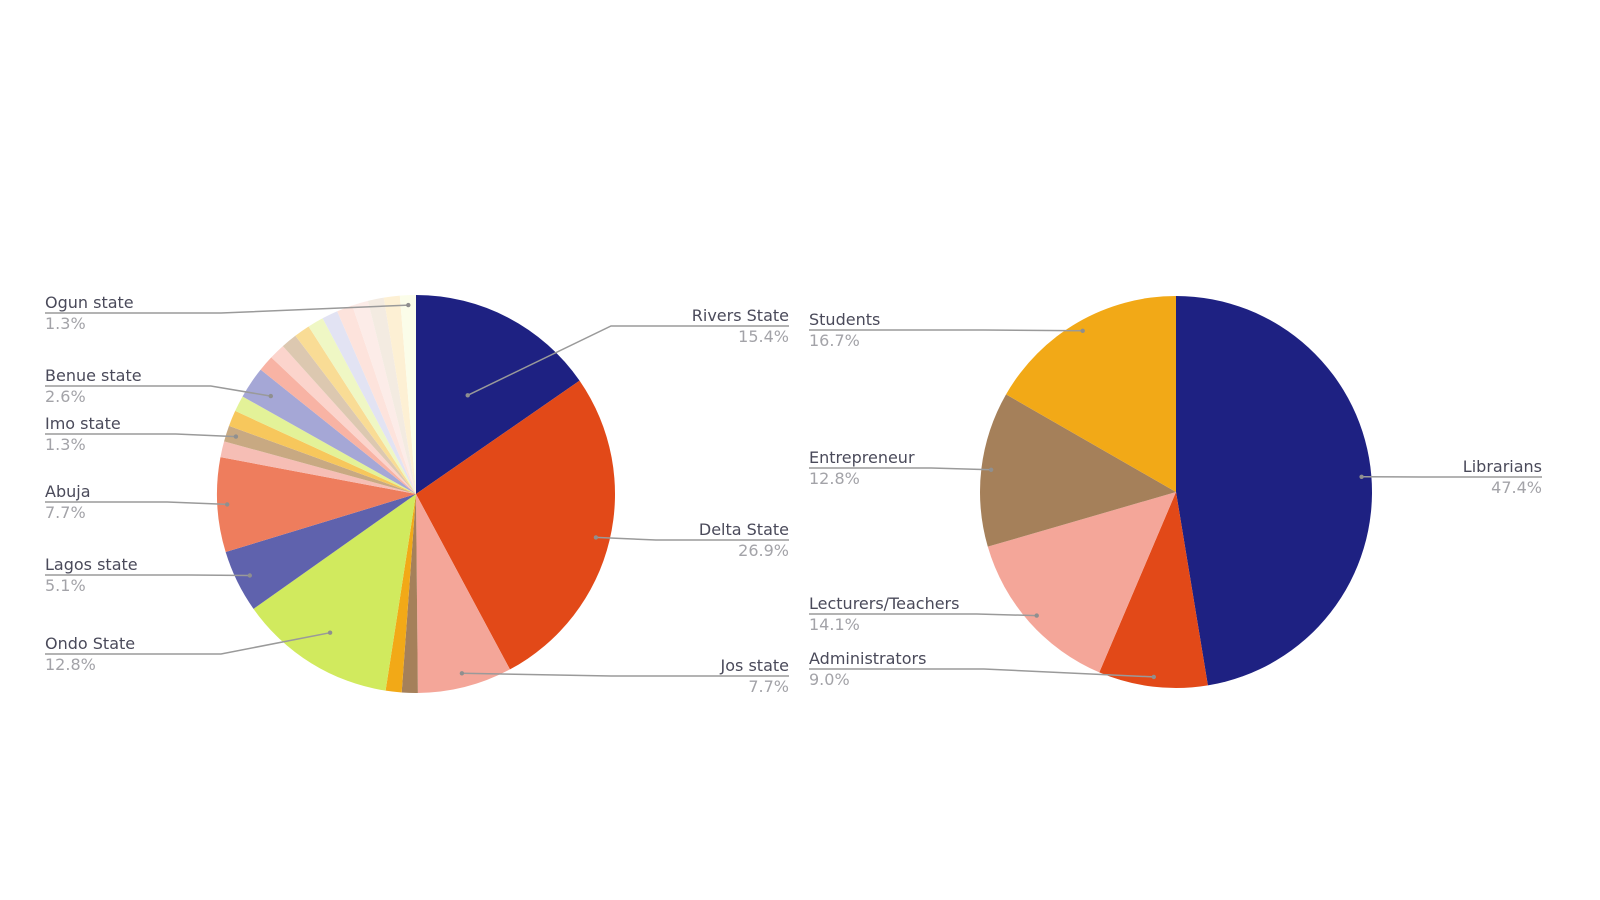  I want to click on pie-slice-rivers-state, so click(498, 394).